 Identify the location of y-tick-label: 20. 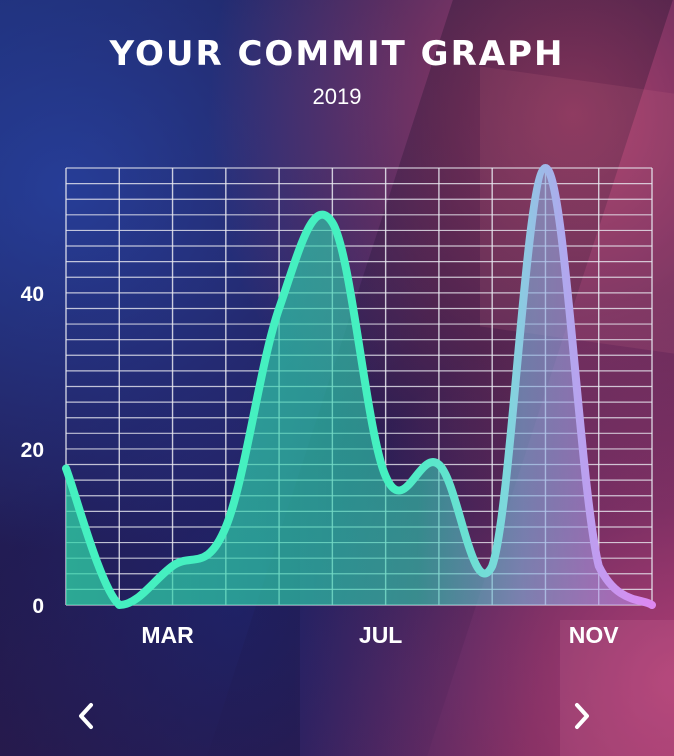
(32, 450).